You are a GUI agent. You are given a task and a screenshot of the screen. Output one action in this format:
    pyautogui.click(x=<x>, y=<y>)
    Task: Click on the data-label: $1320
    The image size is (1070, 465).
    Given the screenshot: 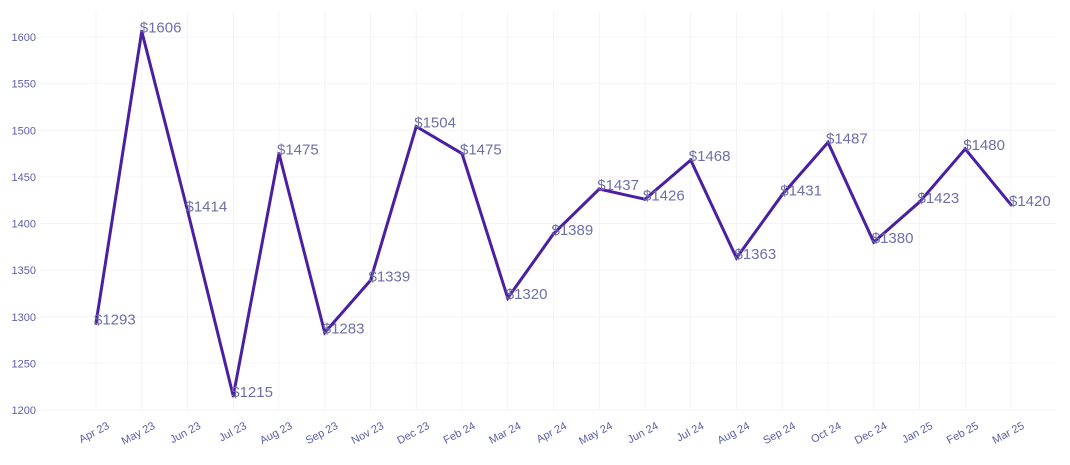 What is the action you would take?
    pyautogui.click(x=527, y=294)
    